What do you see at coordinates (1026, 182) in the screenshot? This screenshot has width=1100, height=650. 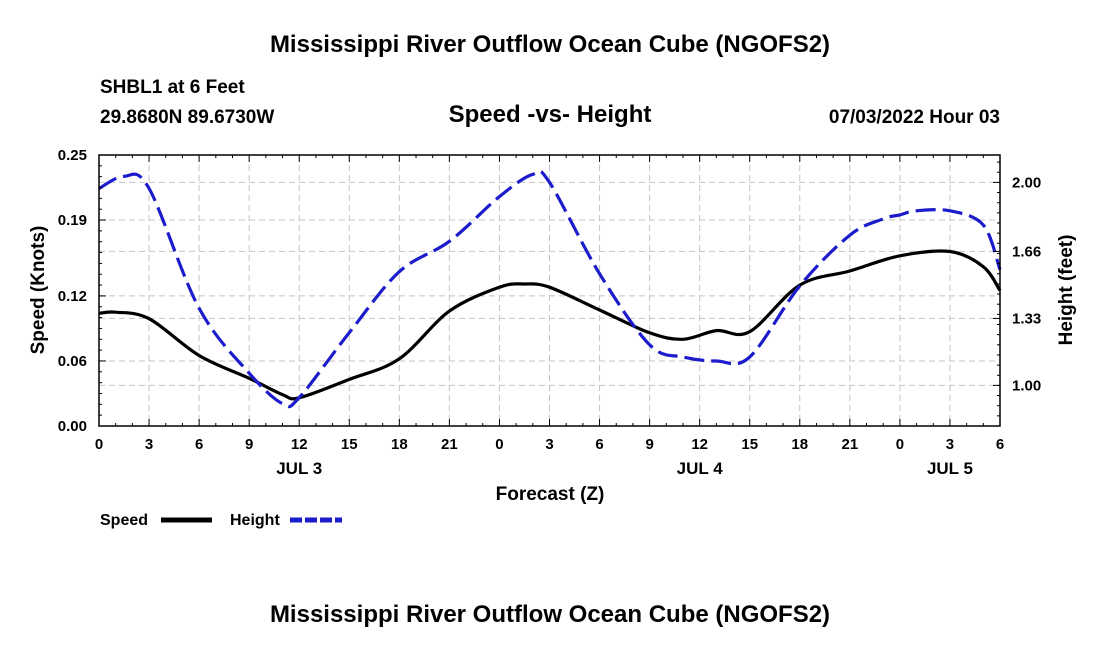 I see `y2-tick-label: 2.00` at bounding box center [1026, 182].